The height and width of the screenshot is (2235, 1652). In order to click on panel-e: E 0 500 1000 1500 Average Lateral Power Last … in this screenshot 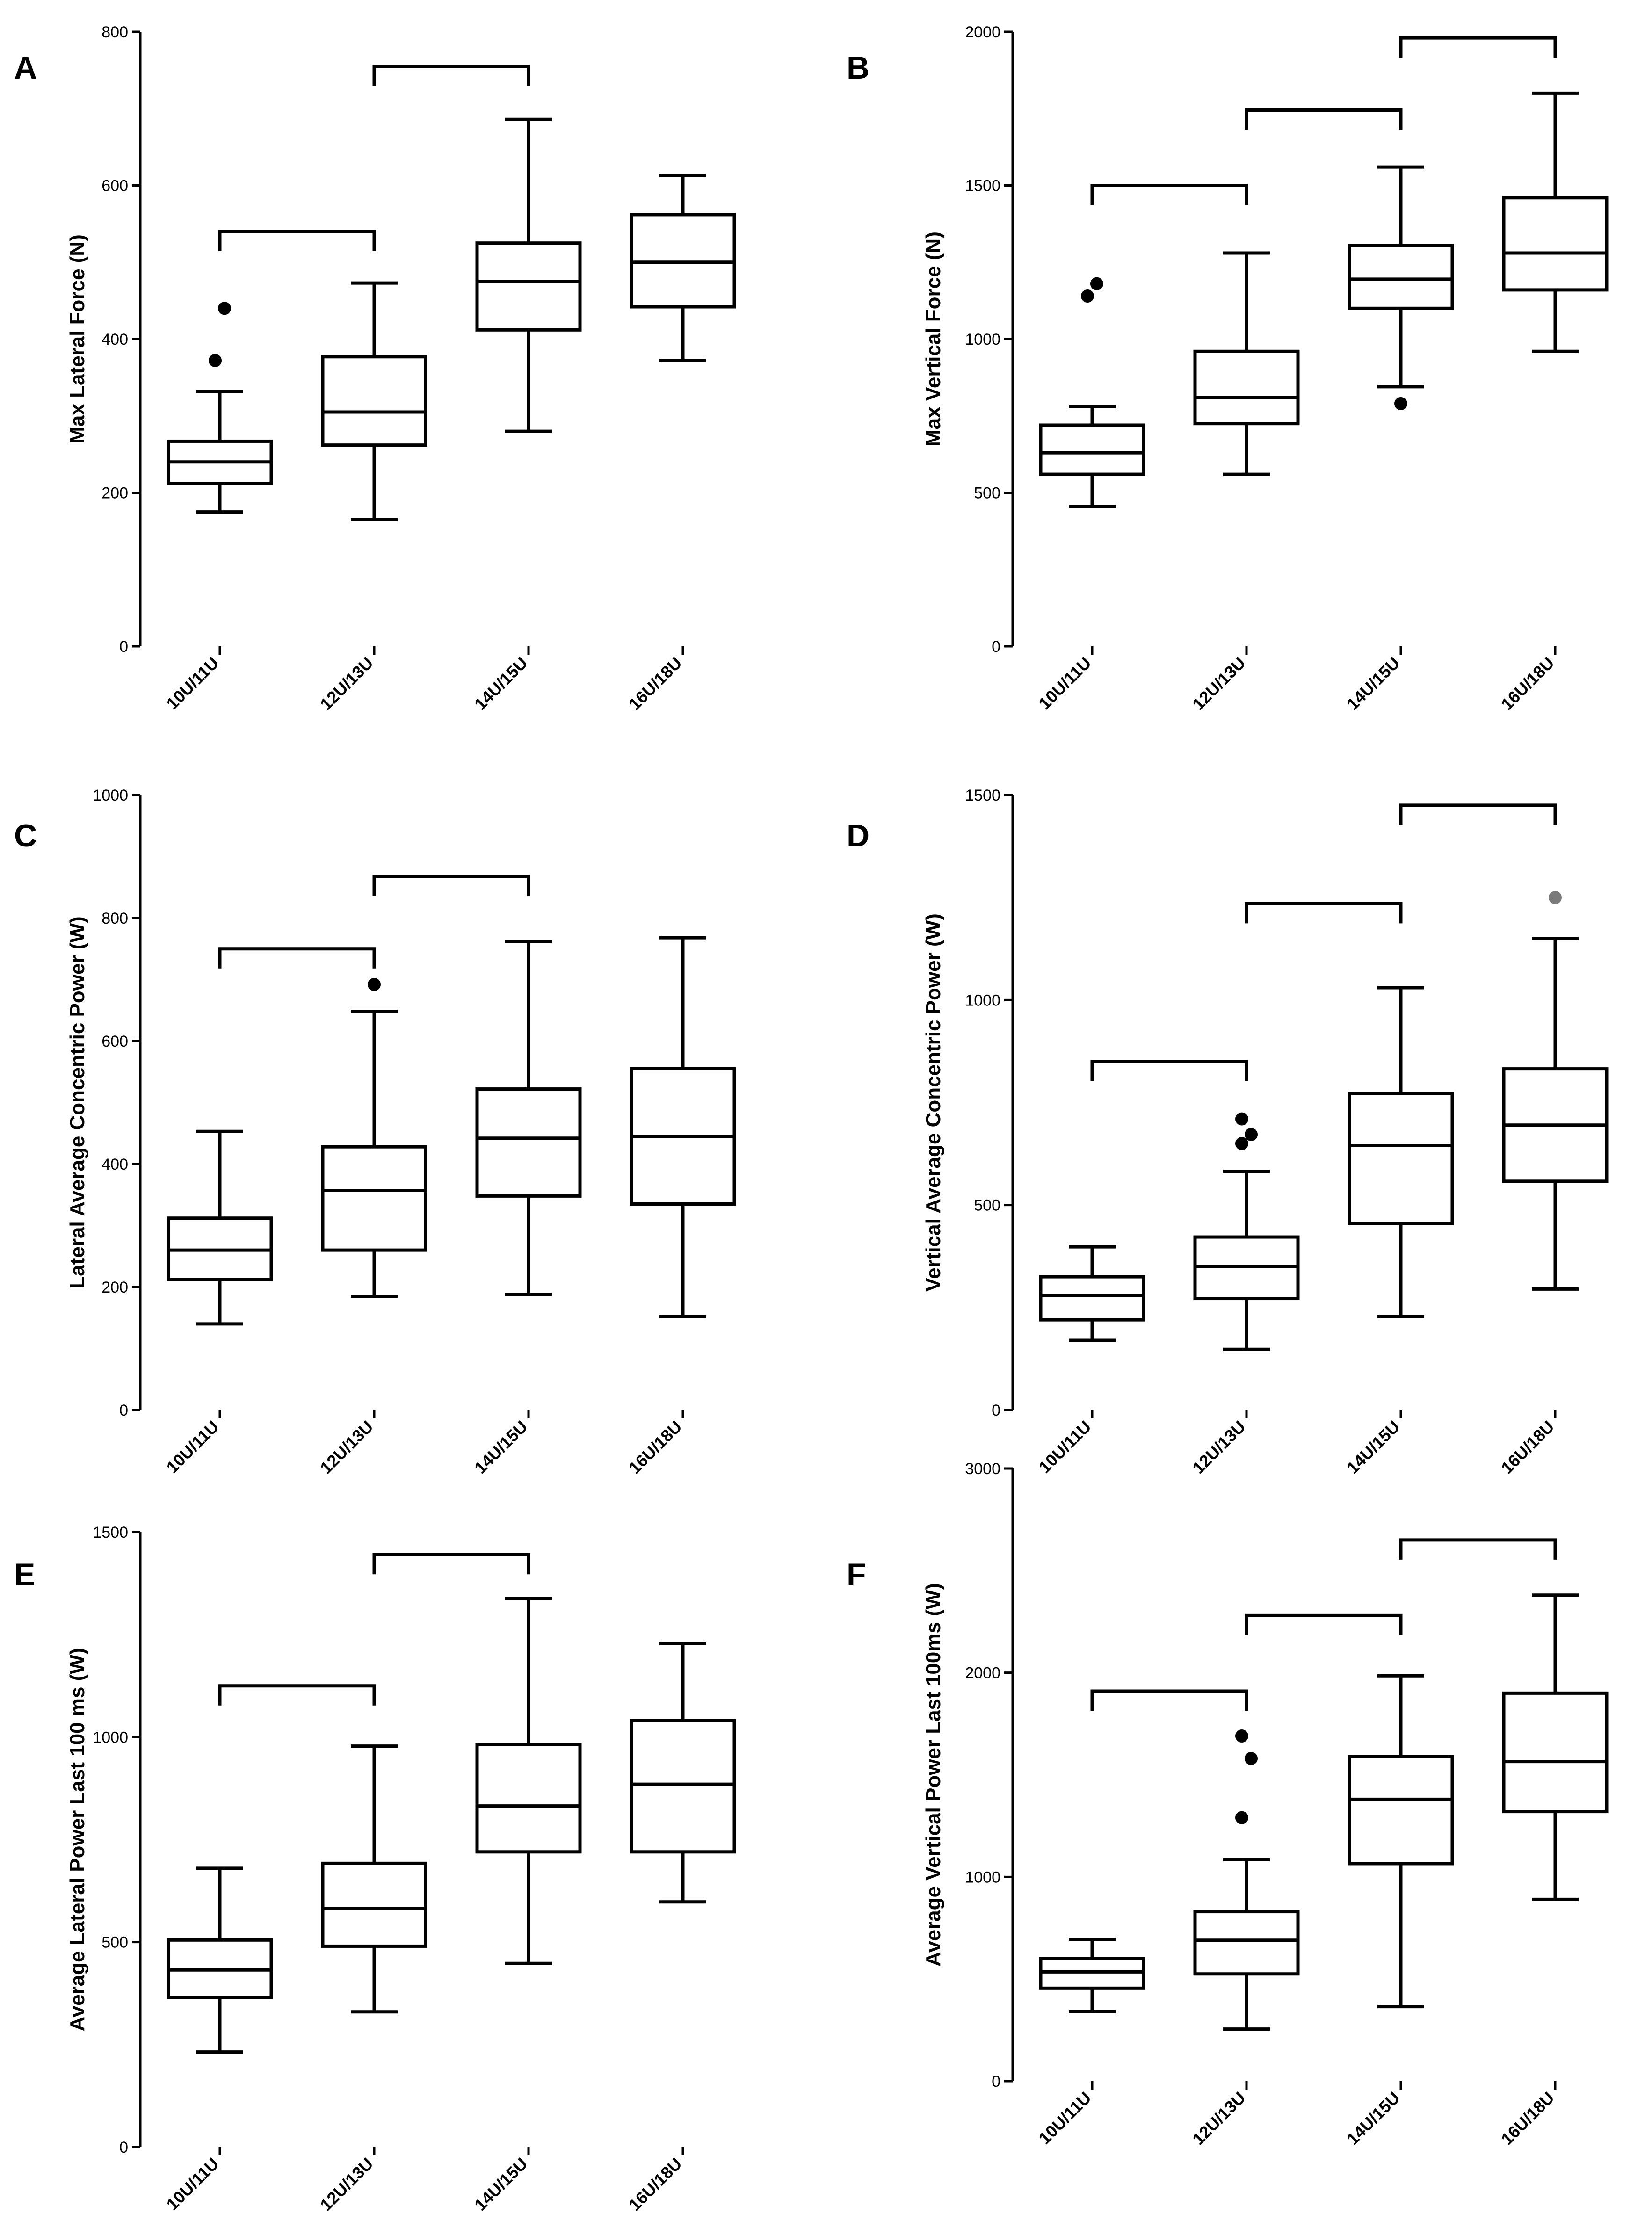, I will do `click(375, 1869)`.